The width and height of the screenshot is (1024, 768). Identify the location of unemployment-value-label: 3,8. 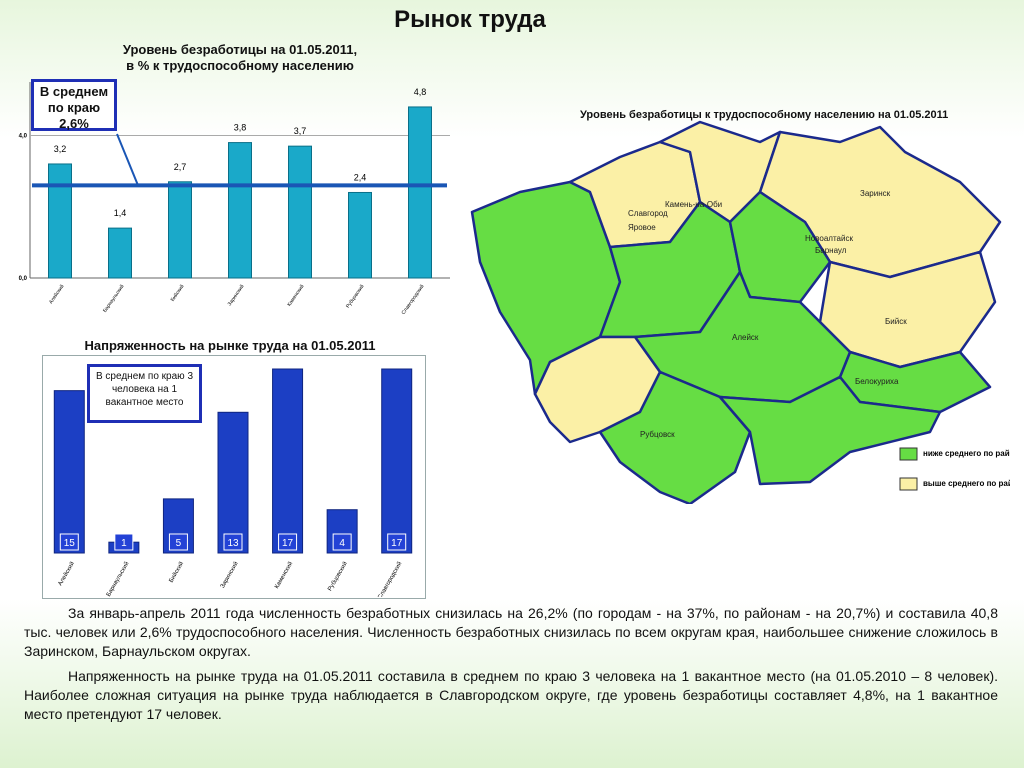
(240, 128).